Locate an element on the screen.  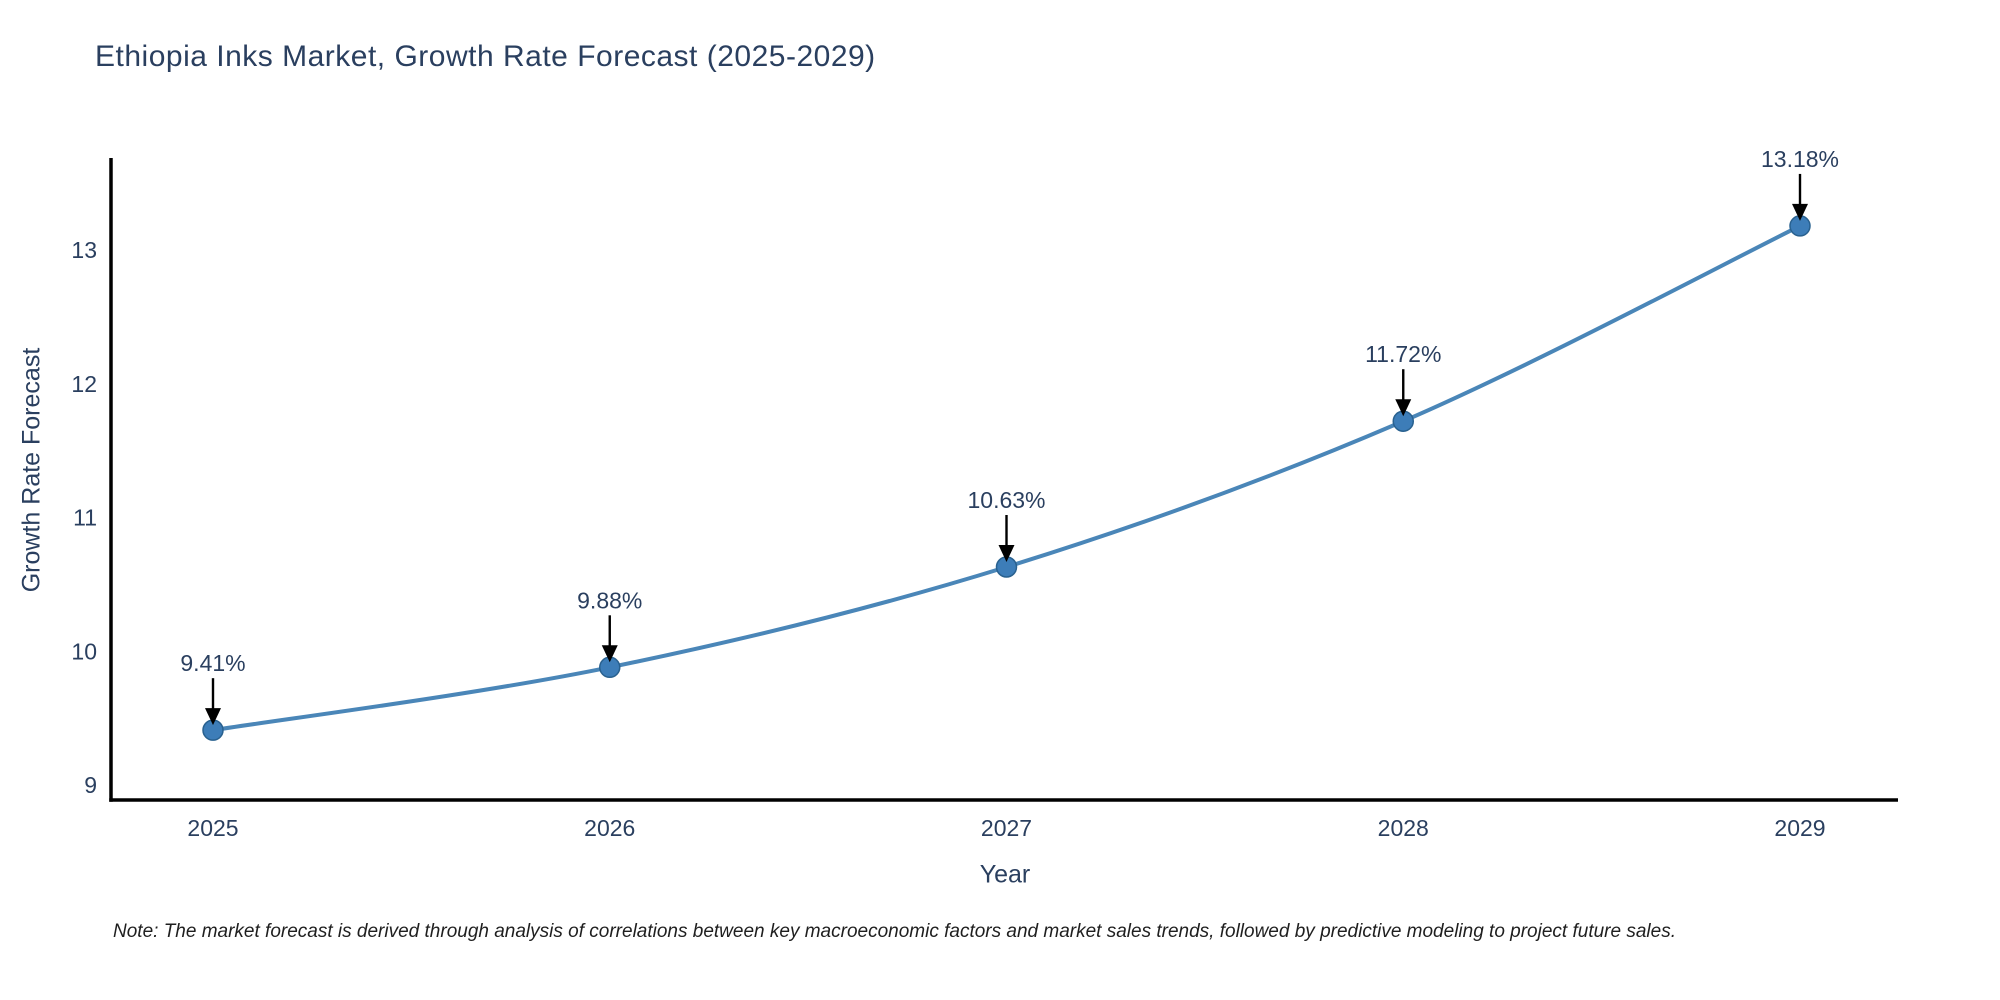
x-tick-label: 2025 is located at coordinates (212, 828).